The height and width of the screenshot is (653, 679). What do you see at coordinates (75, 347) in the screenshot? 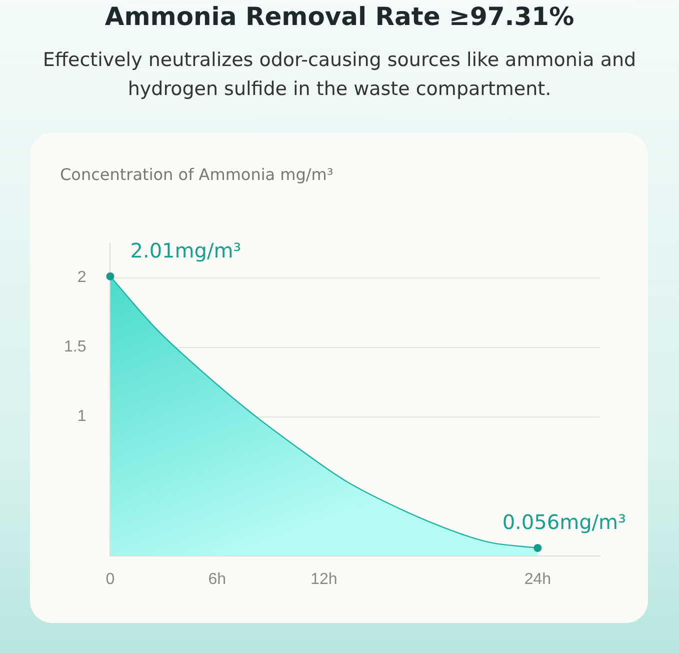
I see `y-tick-label: 1.5` at bounding box center [75, 347].